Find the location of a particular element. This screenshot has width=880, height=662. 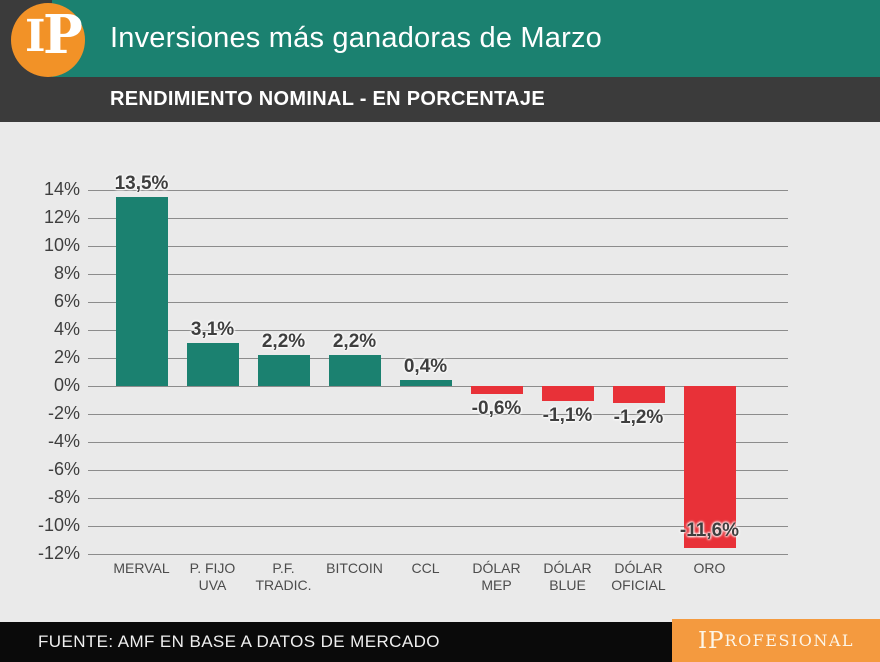

gridline--12 is located at coordinates (438, 554).